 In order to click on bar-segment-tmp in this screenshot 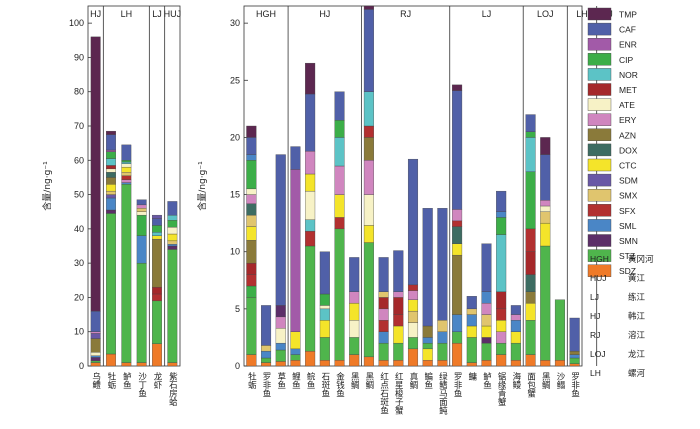, I will do `click(111, 132)`.